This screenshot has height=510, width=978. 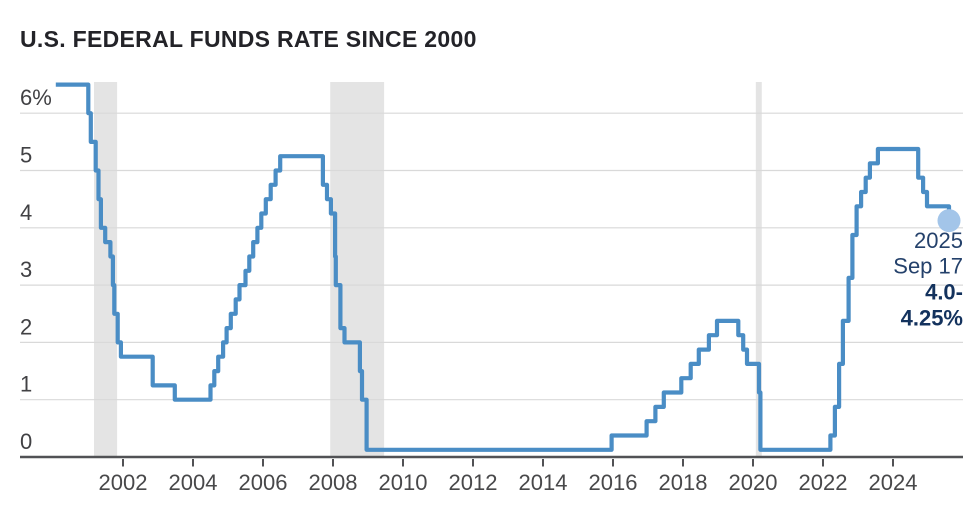 What do you see at coordinates (944, 292) in the screenshot?
I see `annotation-rate-text: 4.0-` at bounding box center [944, 292].